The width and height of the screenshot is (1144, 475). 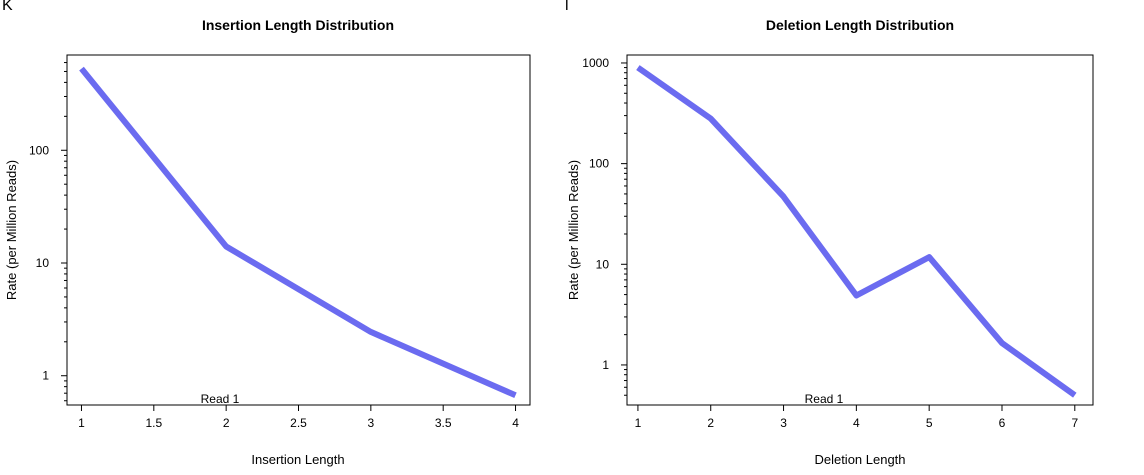 What do you see at coordinates (595, 63) in the screenshot?
I see `y-tick-label: 1000` at bounding box center [595, 63].